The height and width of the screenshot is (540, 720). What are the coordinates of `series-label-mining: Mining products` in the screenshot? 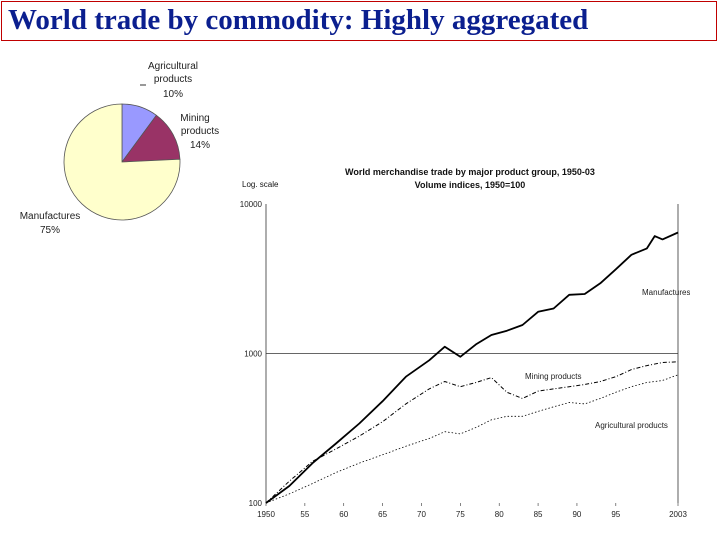 It's located at (553, 376).